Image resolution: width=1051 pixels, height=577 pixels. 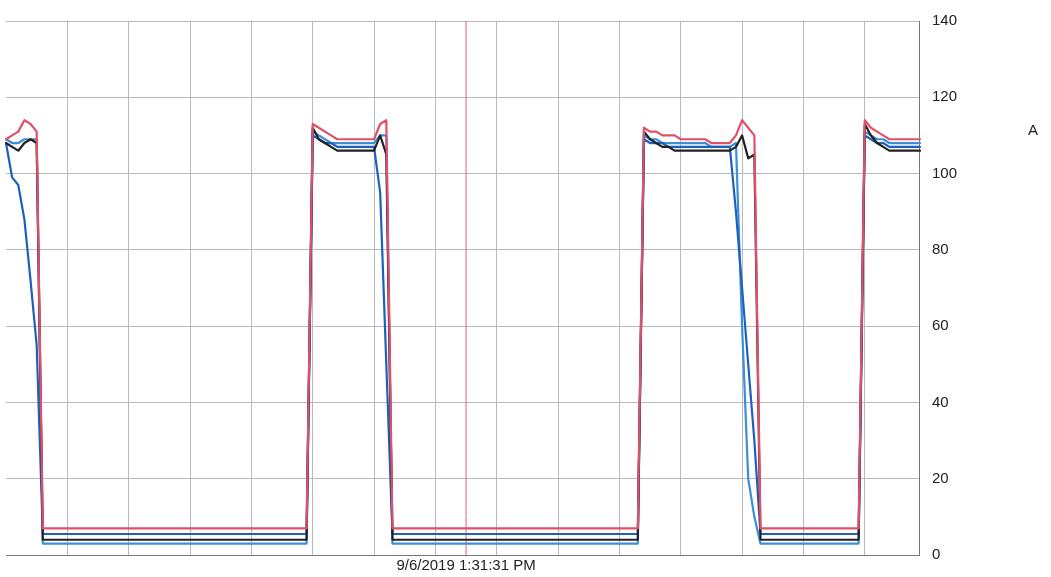 I want to click on y-tick-label: 60, so click(x=940, y=325).